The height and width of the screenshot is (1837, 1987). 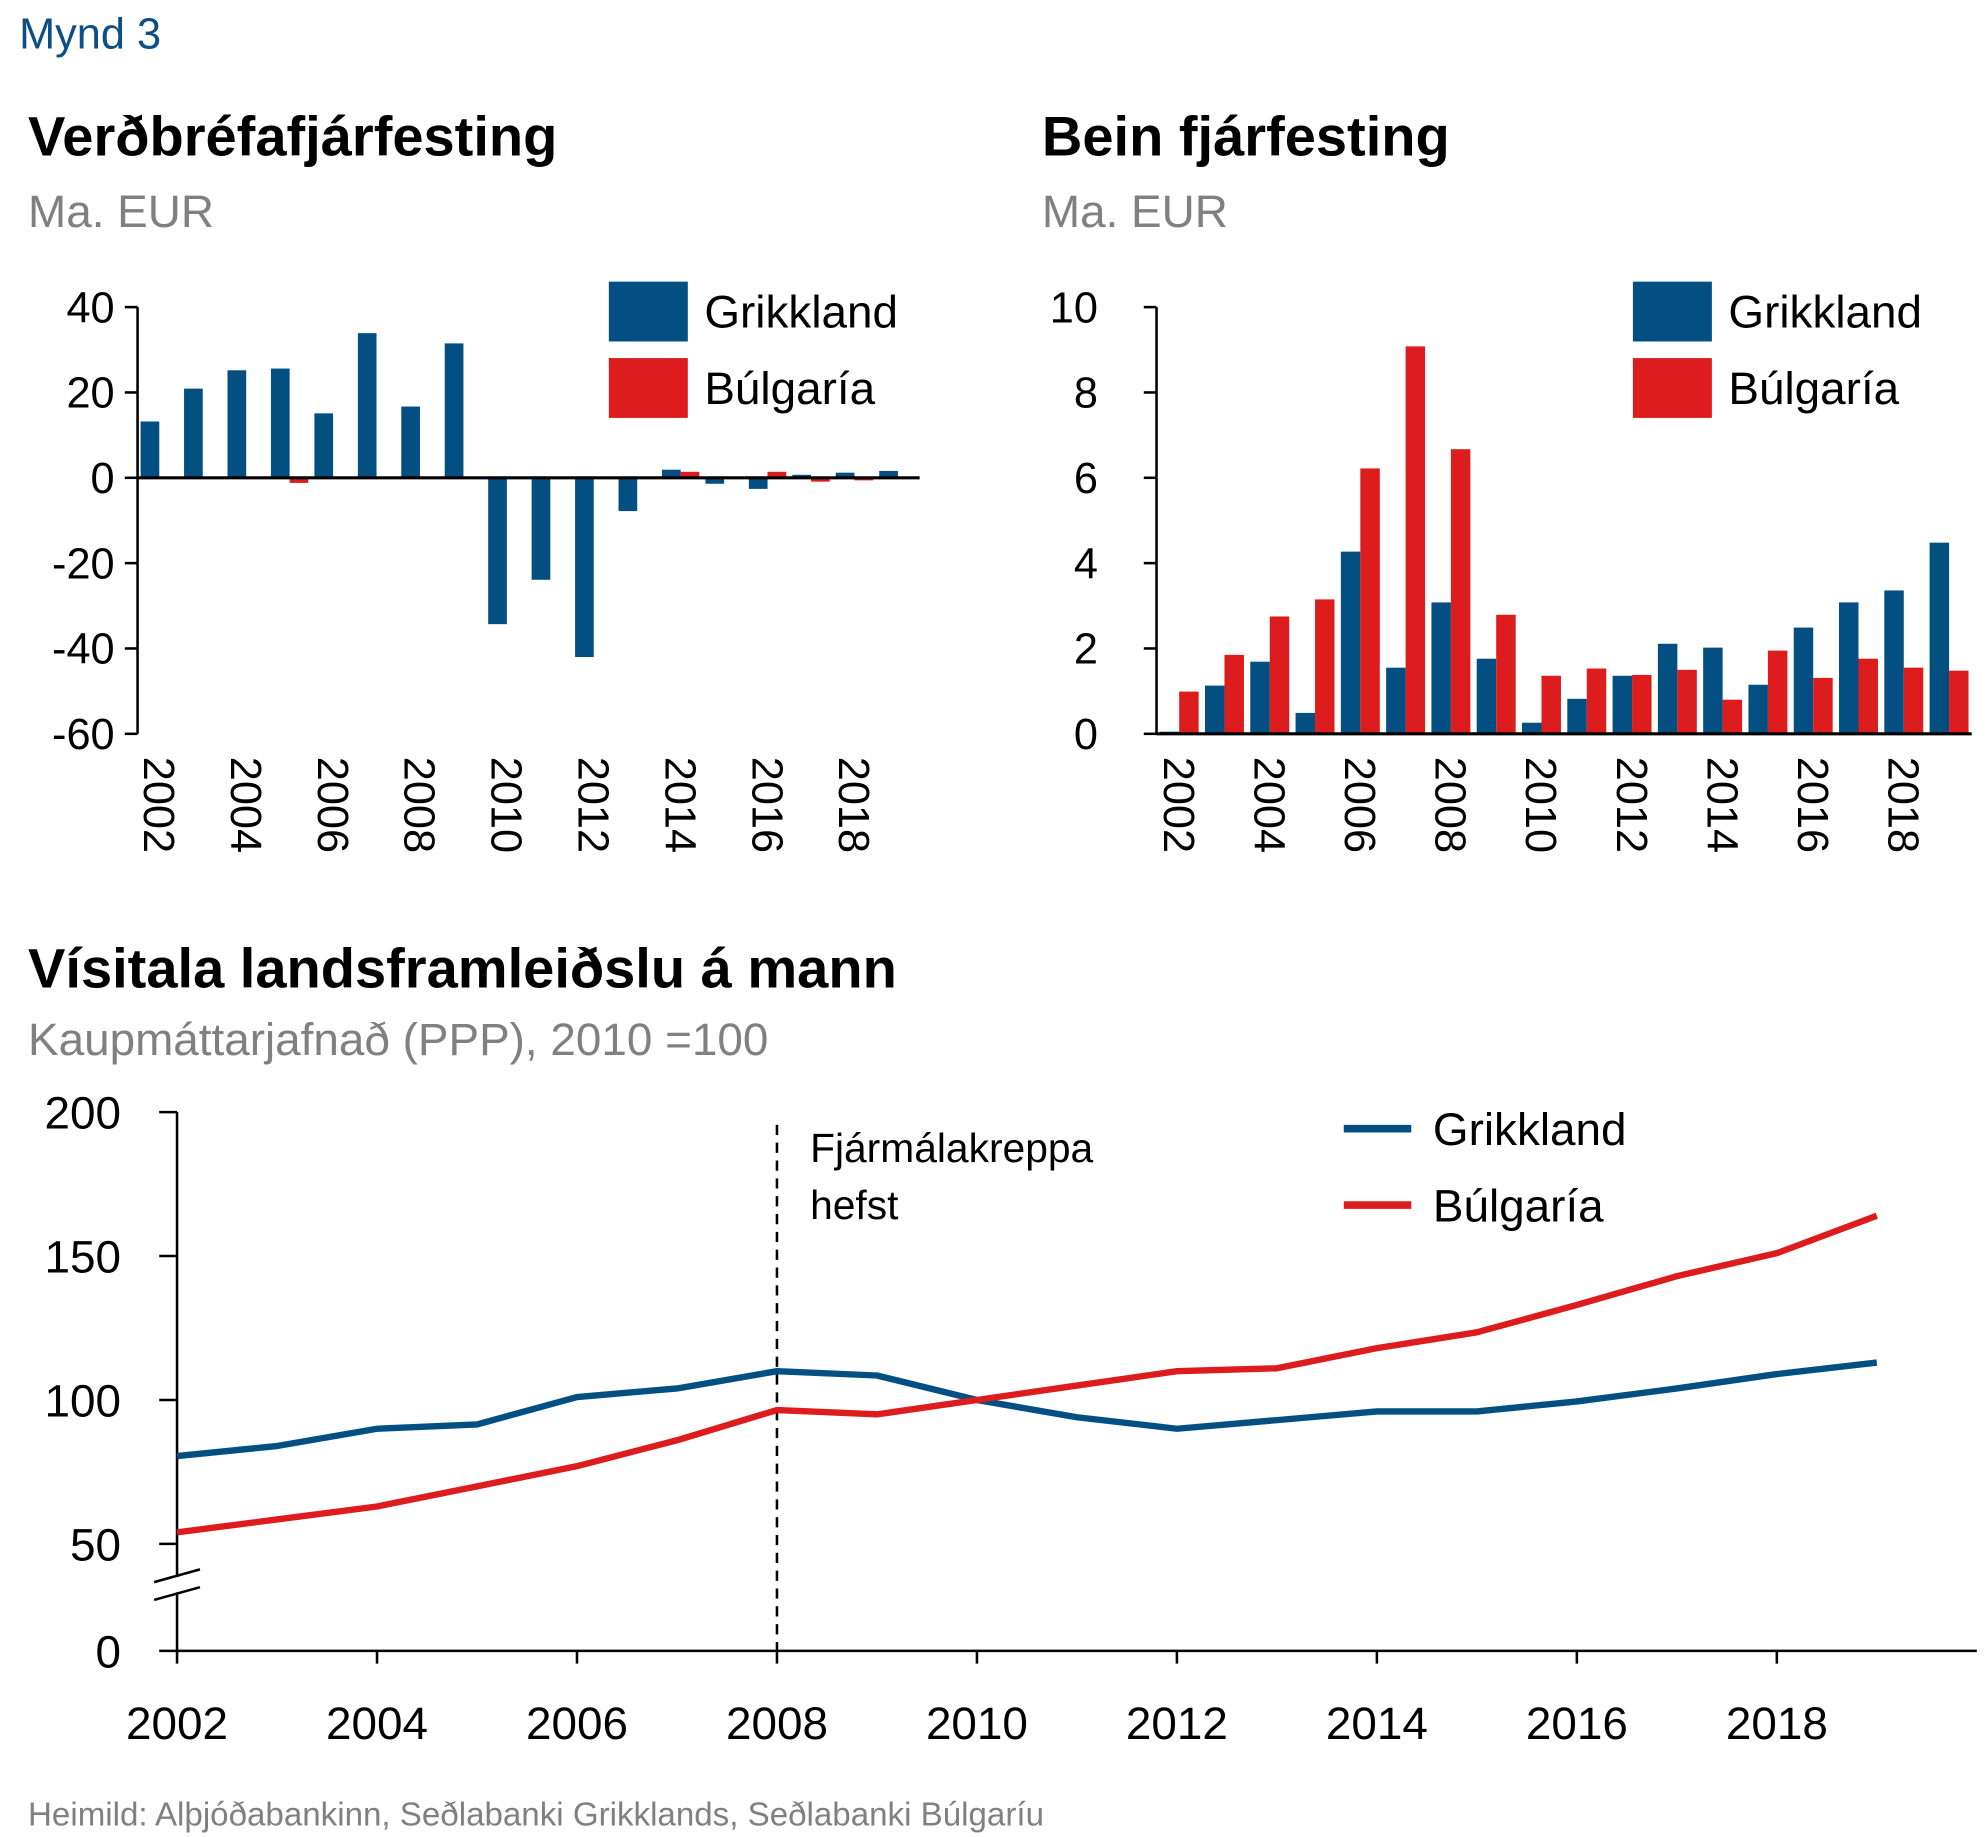 What do you see at coordinates (398, 1039) in the screenshot?
I see `chart-subtitle: Kaupmáttarjafnað (PPP), 2010 =100` at bounding box center [398, 1039].